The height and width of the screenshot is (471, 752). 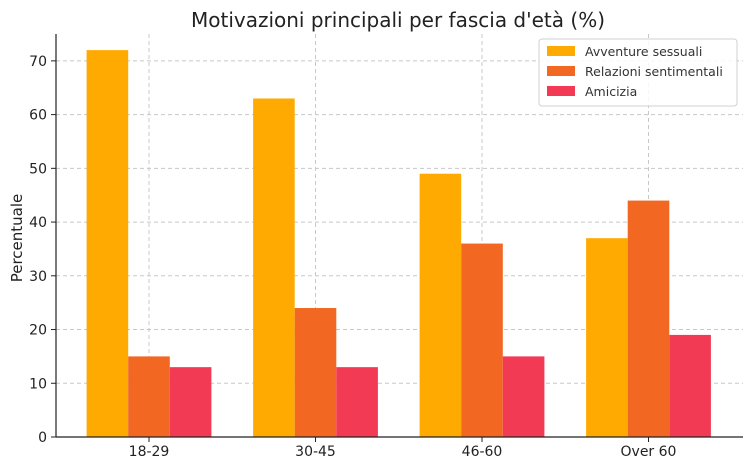 What do you see at coordinates (17, 238) in the screenshot?
I see `y-axis-label: Percentuale` at bounding box center [17, 238].